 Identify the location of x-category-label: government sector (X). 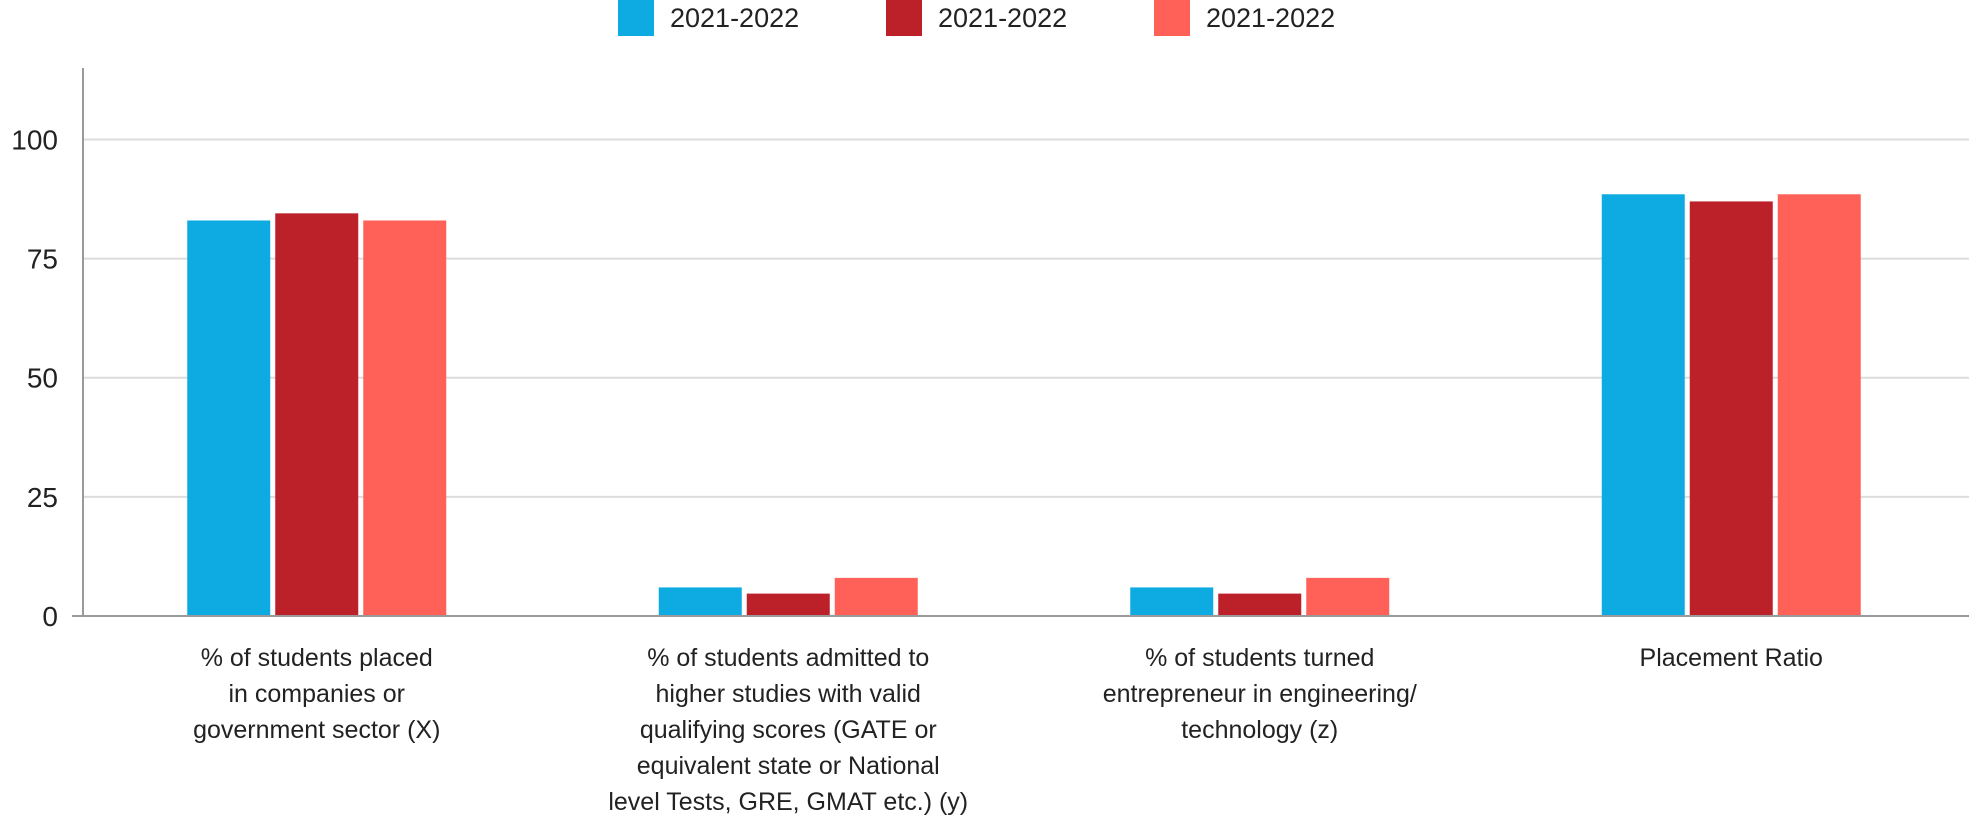
(316, 730).